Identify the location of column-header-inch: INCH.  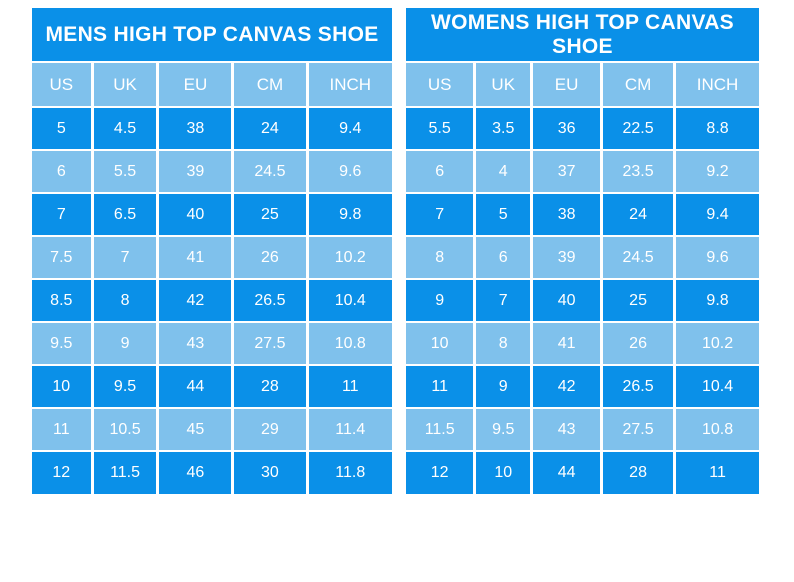
(716, 84).